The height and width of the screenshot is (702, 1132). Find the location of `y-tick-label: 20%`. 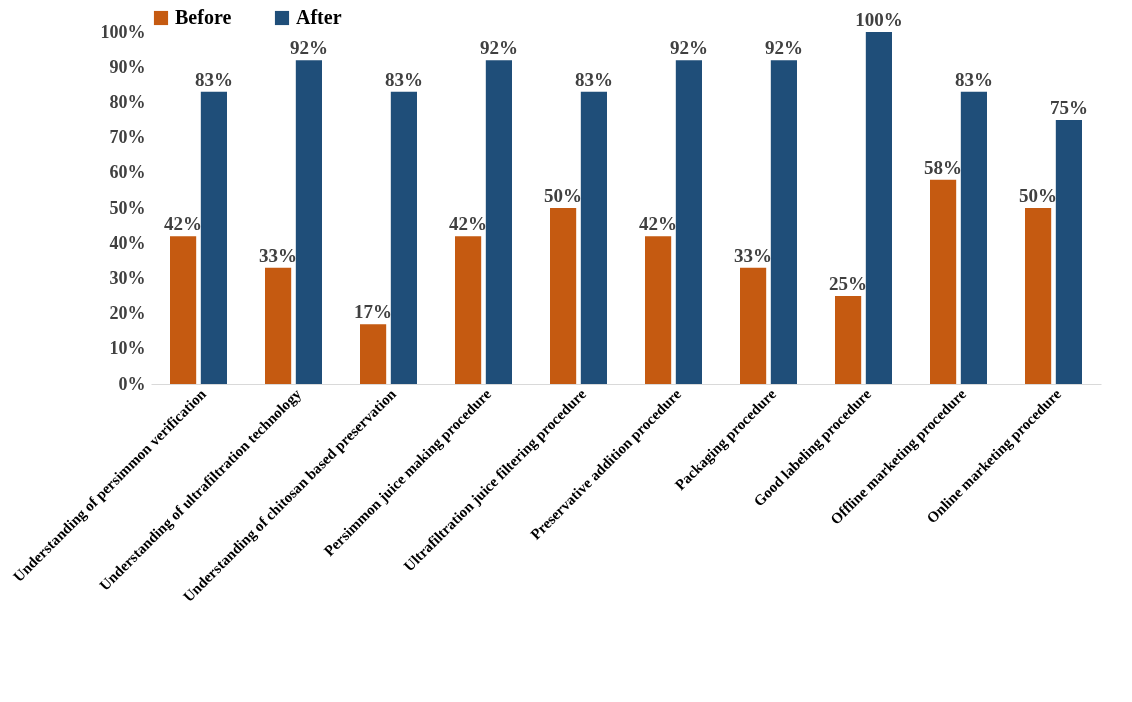

y-tick-label: 20% is located at coordinates (127, 313).